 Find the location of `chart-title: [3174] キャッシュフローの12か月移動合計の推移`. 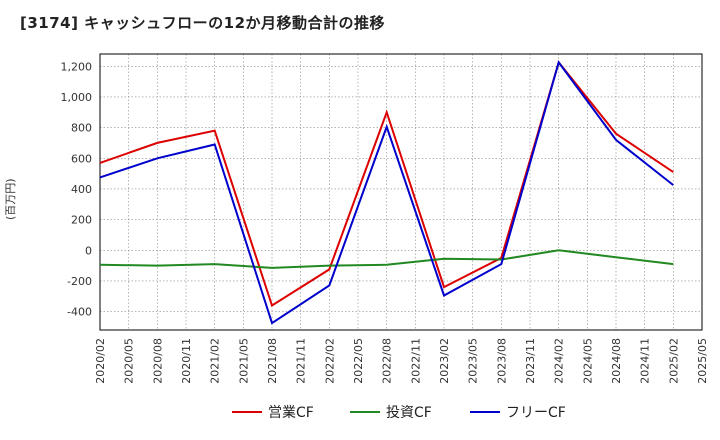

chart-title: [3174] キャッシュフローの12か月移動合計の推移 is located at coordinates (203, 23).